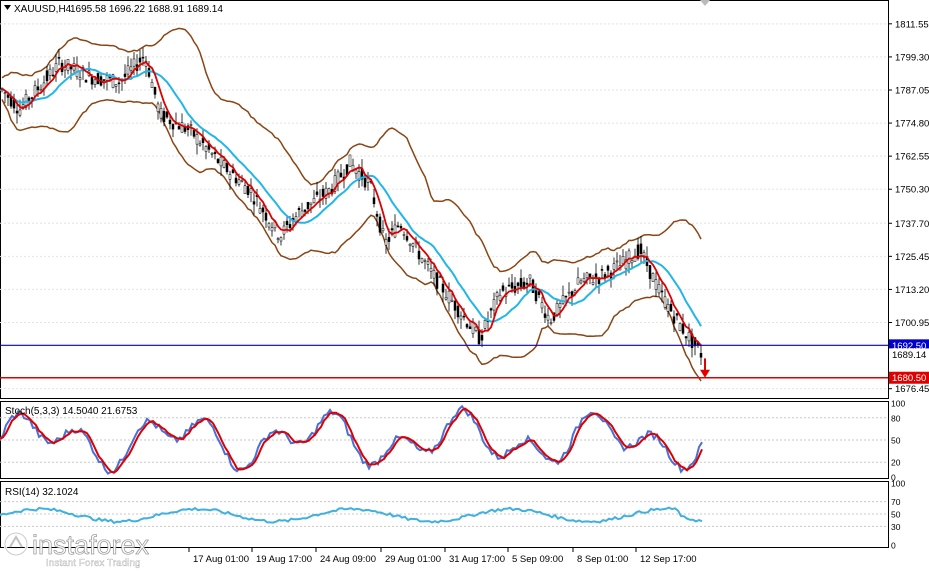 The width and height of the screenshot is (929, 571). What do you see at coordinates (413, 559) in the screenshot?
I see `time-tick-label: 29 Aug 01:00` at bounding box center [413, 559].